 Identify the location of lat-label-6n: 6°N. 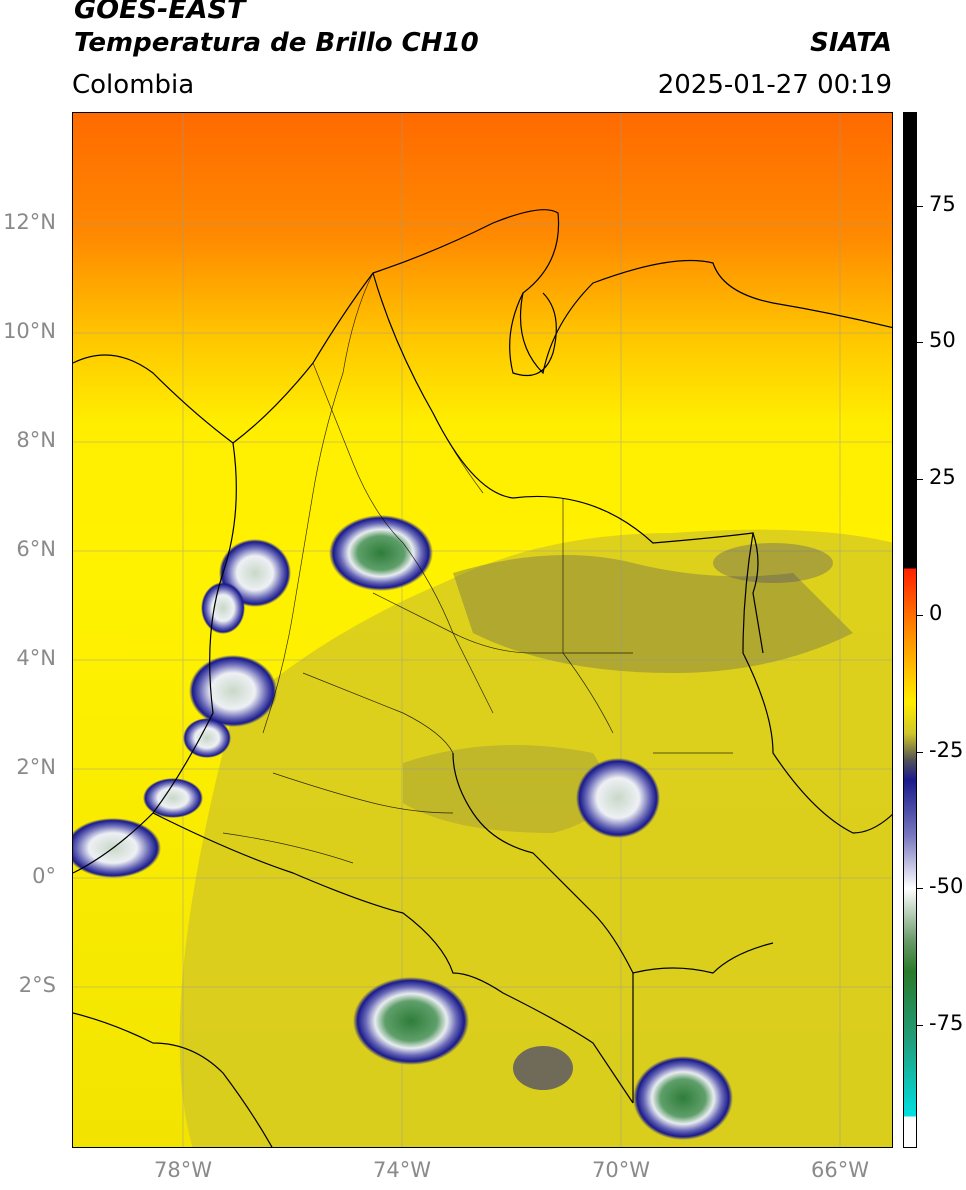
(36, 549).